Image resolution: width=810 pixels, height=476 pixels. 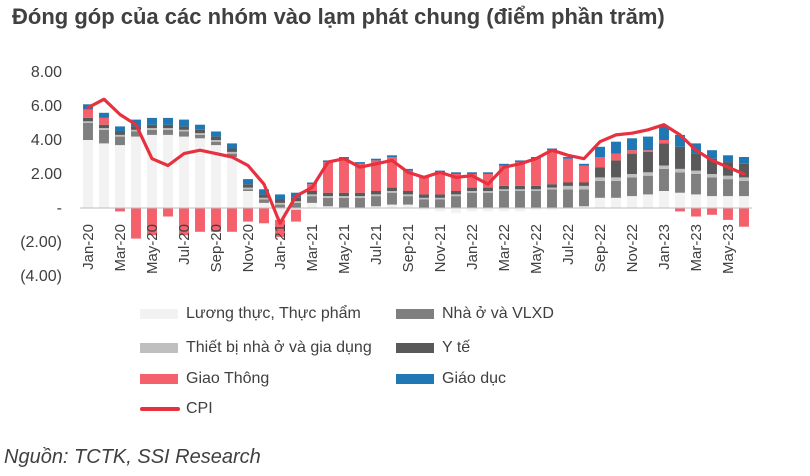 What do you see at coordinates (46, 140) in the screenshot?
I see `y-tick-label: 4.00` at bounding box center [46, 140].